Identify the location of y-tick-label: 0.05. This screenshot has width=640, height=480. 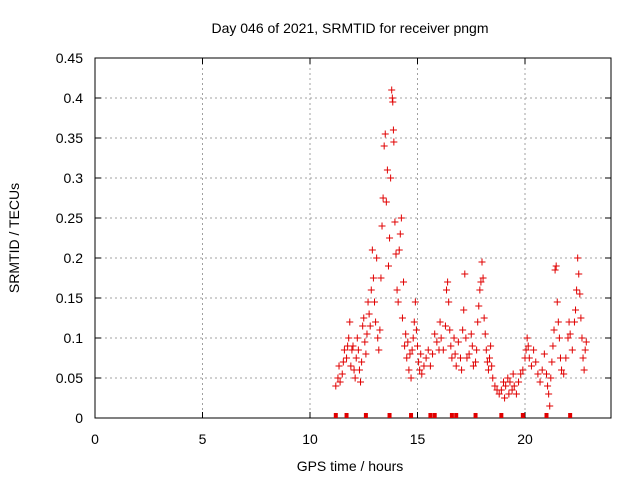
(69, 378).